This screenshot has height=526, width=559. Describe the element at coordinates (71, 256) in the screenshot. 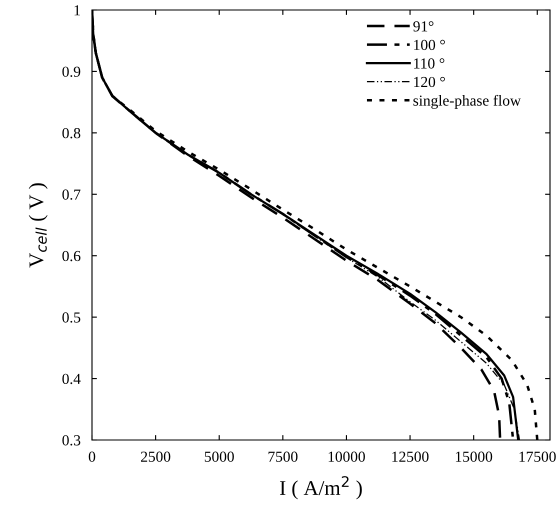

I see `y-tick-label: 0.6` at that location.